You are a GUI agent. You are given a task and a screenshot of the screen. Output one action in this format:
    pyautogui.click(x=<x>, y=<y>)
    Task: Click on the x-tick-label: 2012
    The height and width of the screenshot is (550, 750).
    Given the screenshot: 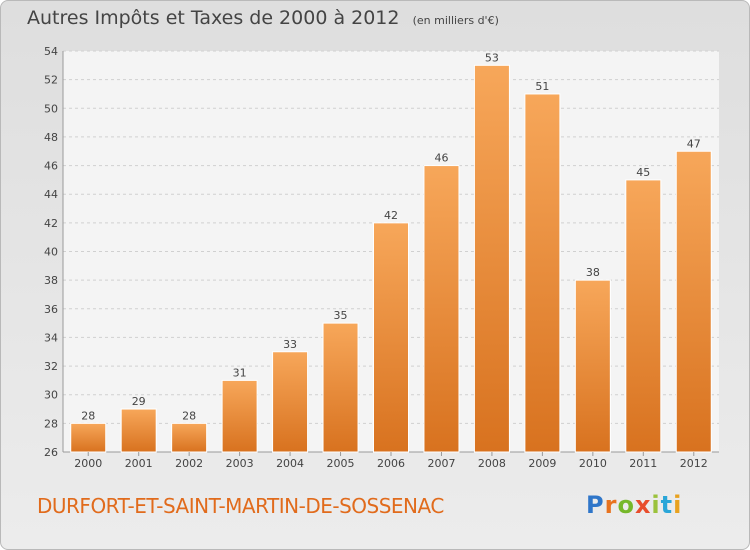 What is the action you would take?
    pyautogui.click(x=694, y=463)
    